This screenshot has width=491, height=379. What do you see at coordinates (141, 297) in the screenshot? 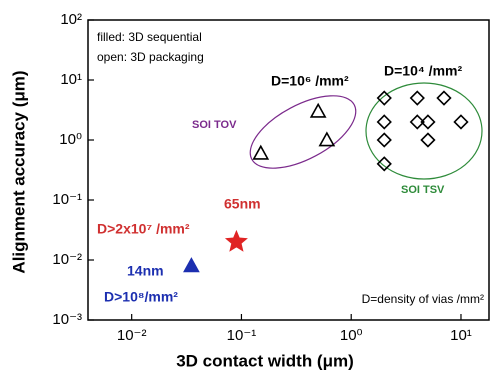
I see `annotation: D>10⁸/mm²` at bounding box center [141, 297].